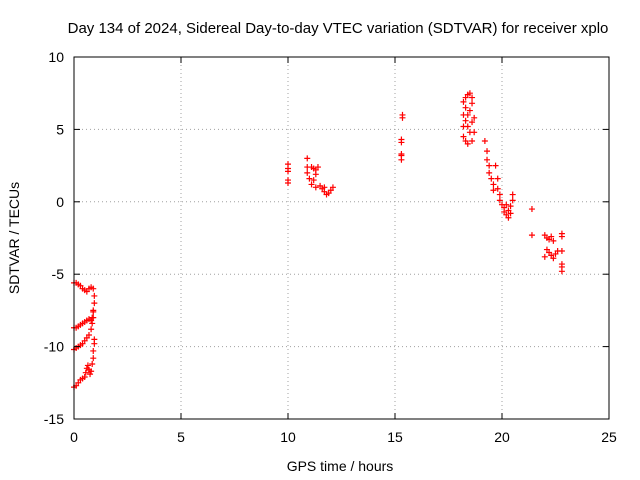  Describe the element at coordinates (395, 437) in the screenshot. I see `x-tick-label: 15` at that location.